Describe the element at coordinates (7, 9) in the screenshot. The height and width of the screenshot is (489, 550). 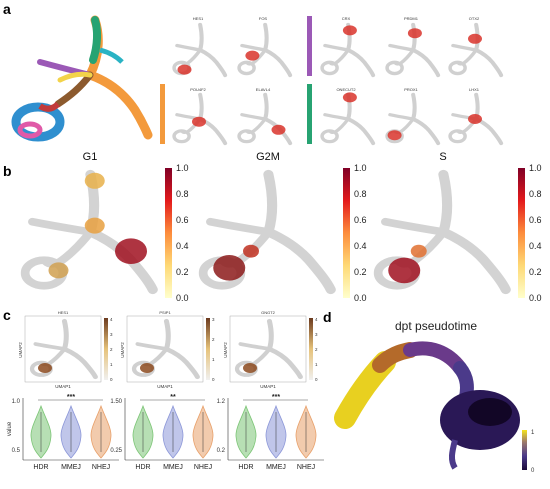
I see `panel-label-a: a` at that location.